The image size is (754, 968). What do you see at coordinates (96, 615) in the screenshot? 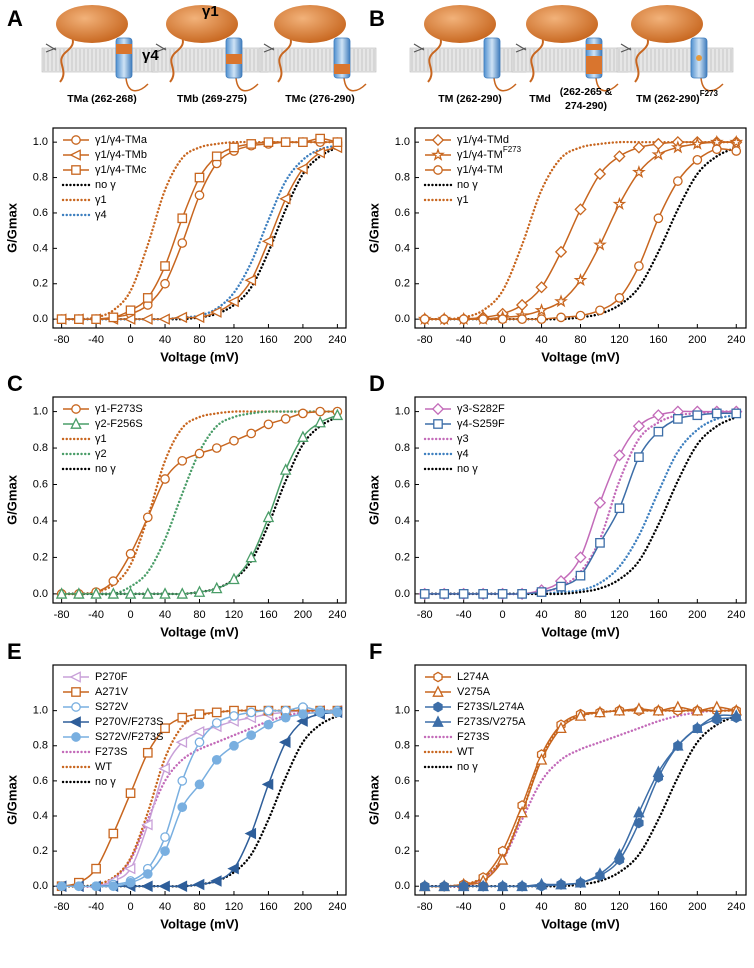
I see `x-tick-label: -40` at bounding box center [96, 615].